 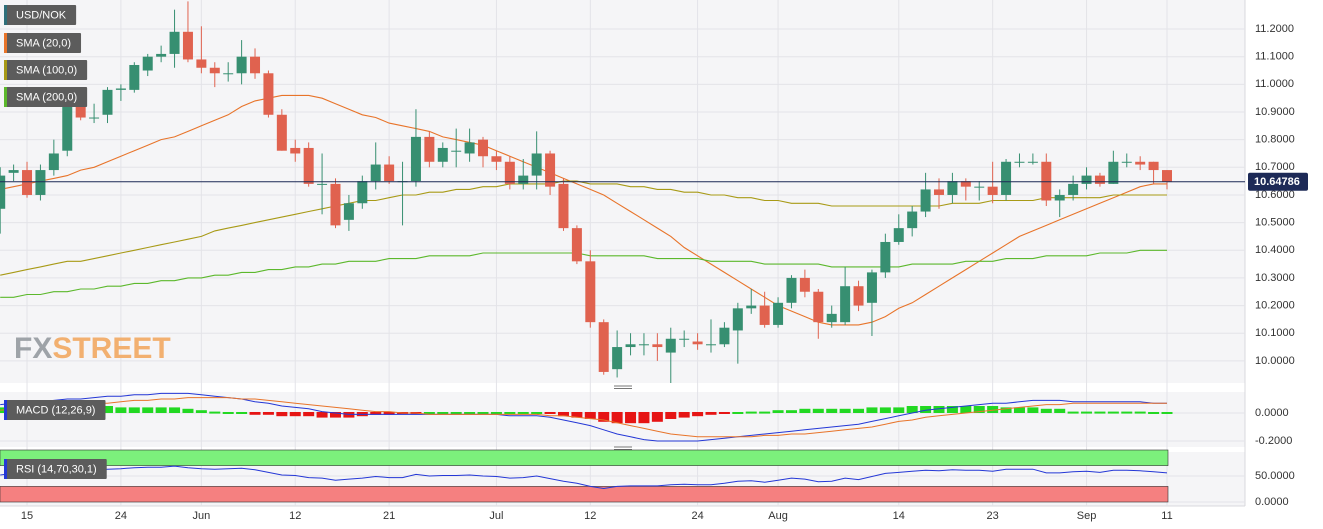 What do you see at coordinates (584, 457) in the screenshot?
I see `overbought-band` at bounding box center [584, 457].